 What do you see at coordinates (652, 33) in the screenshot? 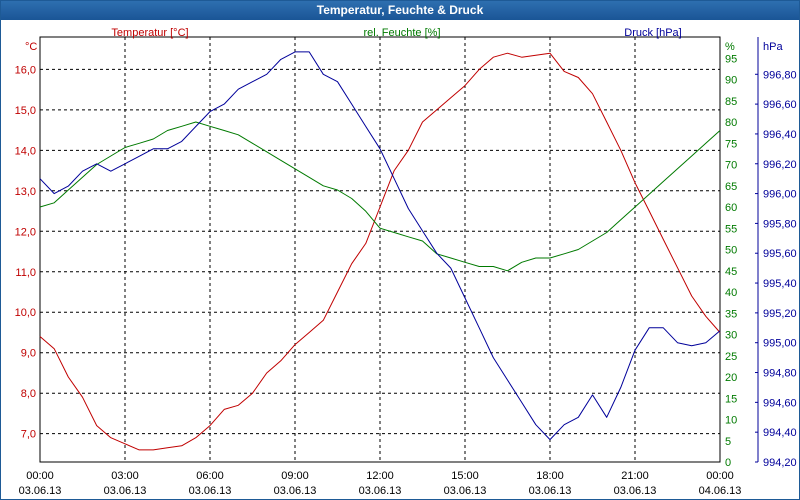
I see `pressure-axis-label: Druck [hPa]` at bounding box center [652, 33].